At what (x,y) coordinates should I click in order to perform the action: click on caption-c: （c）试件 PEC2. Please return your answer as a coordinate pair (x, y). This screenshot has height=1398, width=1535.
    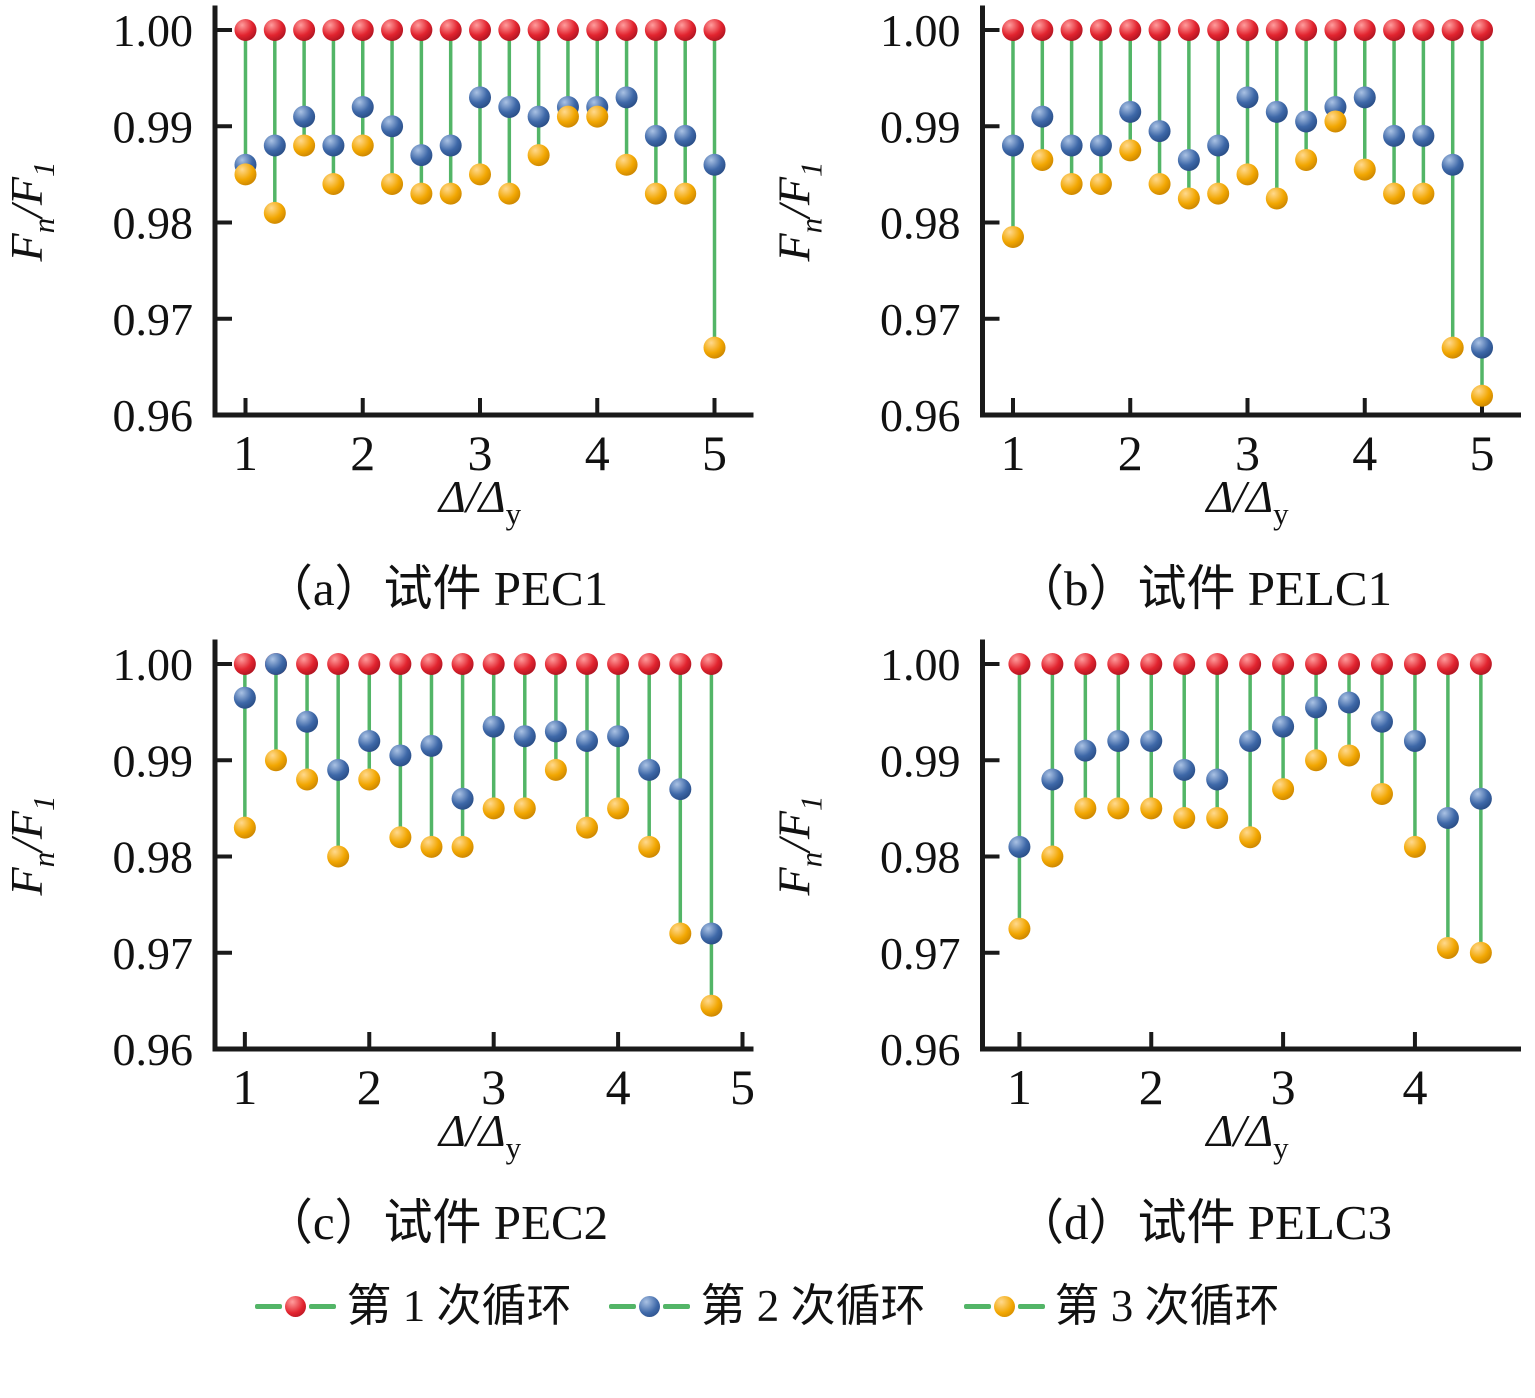
    Looking at the image, I should click on (436, 1222).